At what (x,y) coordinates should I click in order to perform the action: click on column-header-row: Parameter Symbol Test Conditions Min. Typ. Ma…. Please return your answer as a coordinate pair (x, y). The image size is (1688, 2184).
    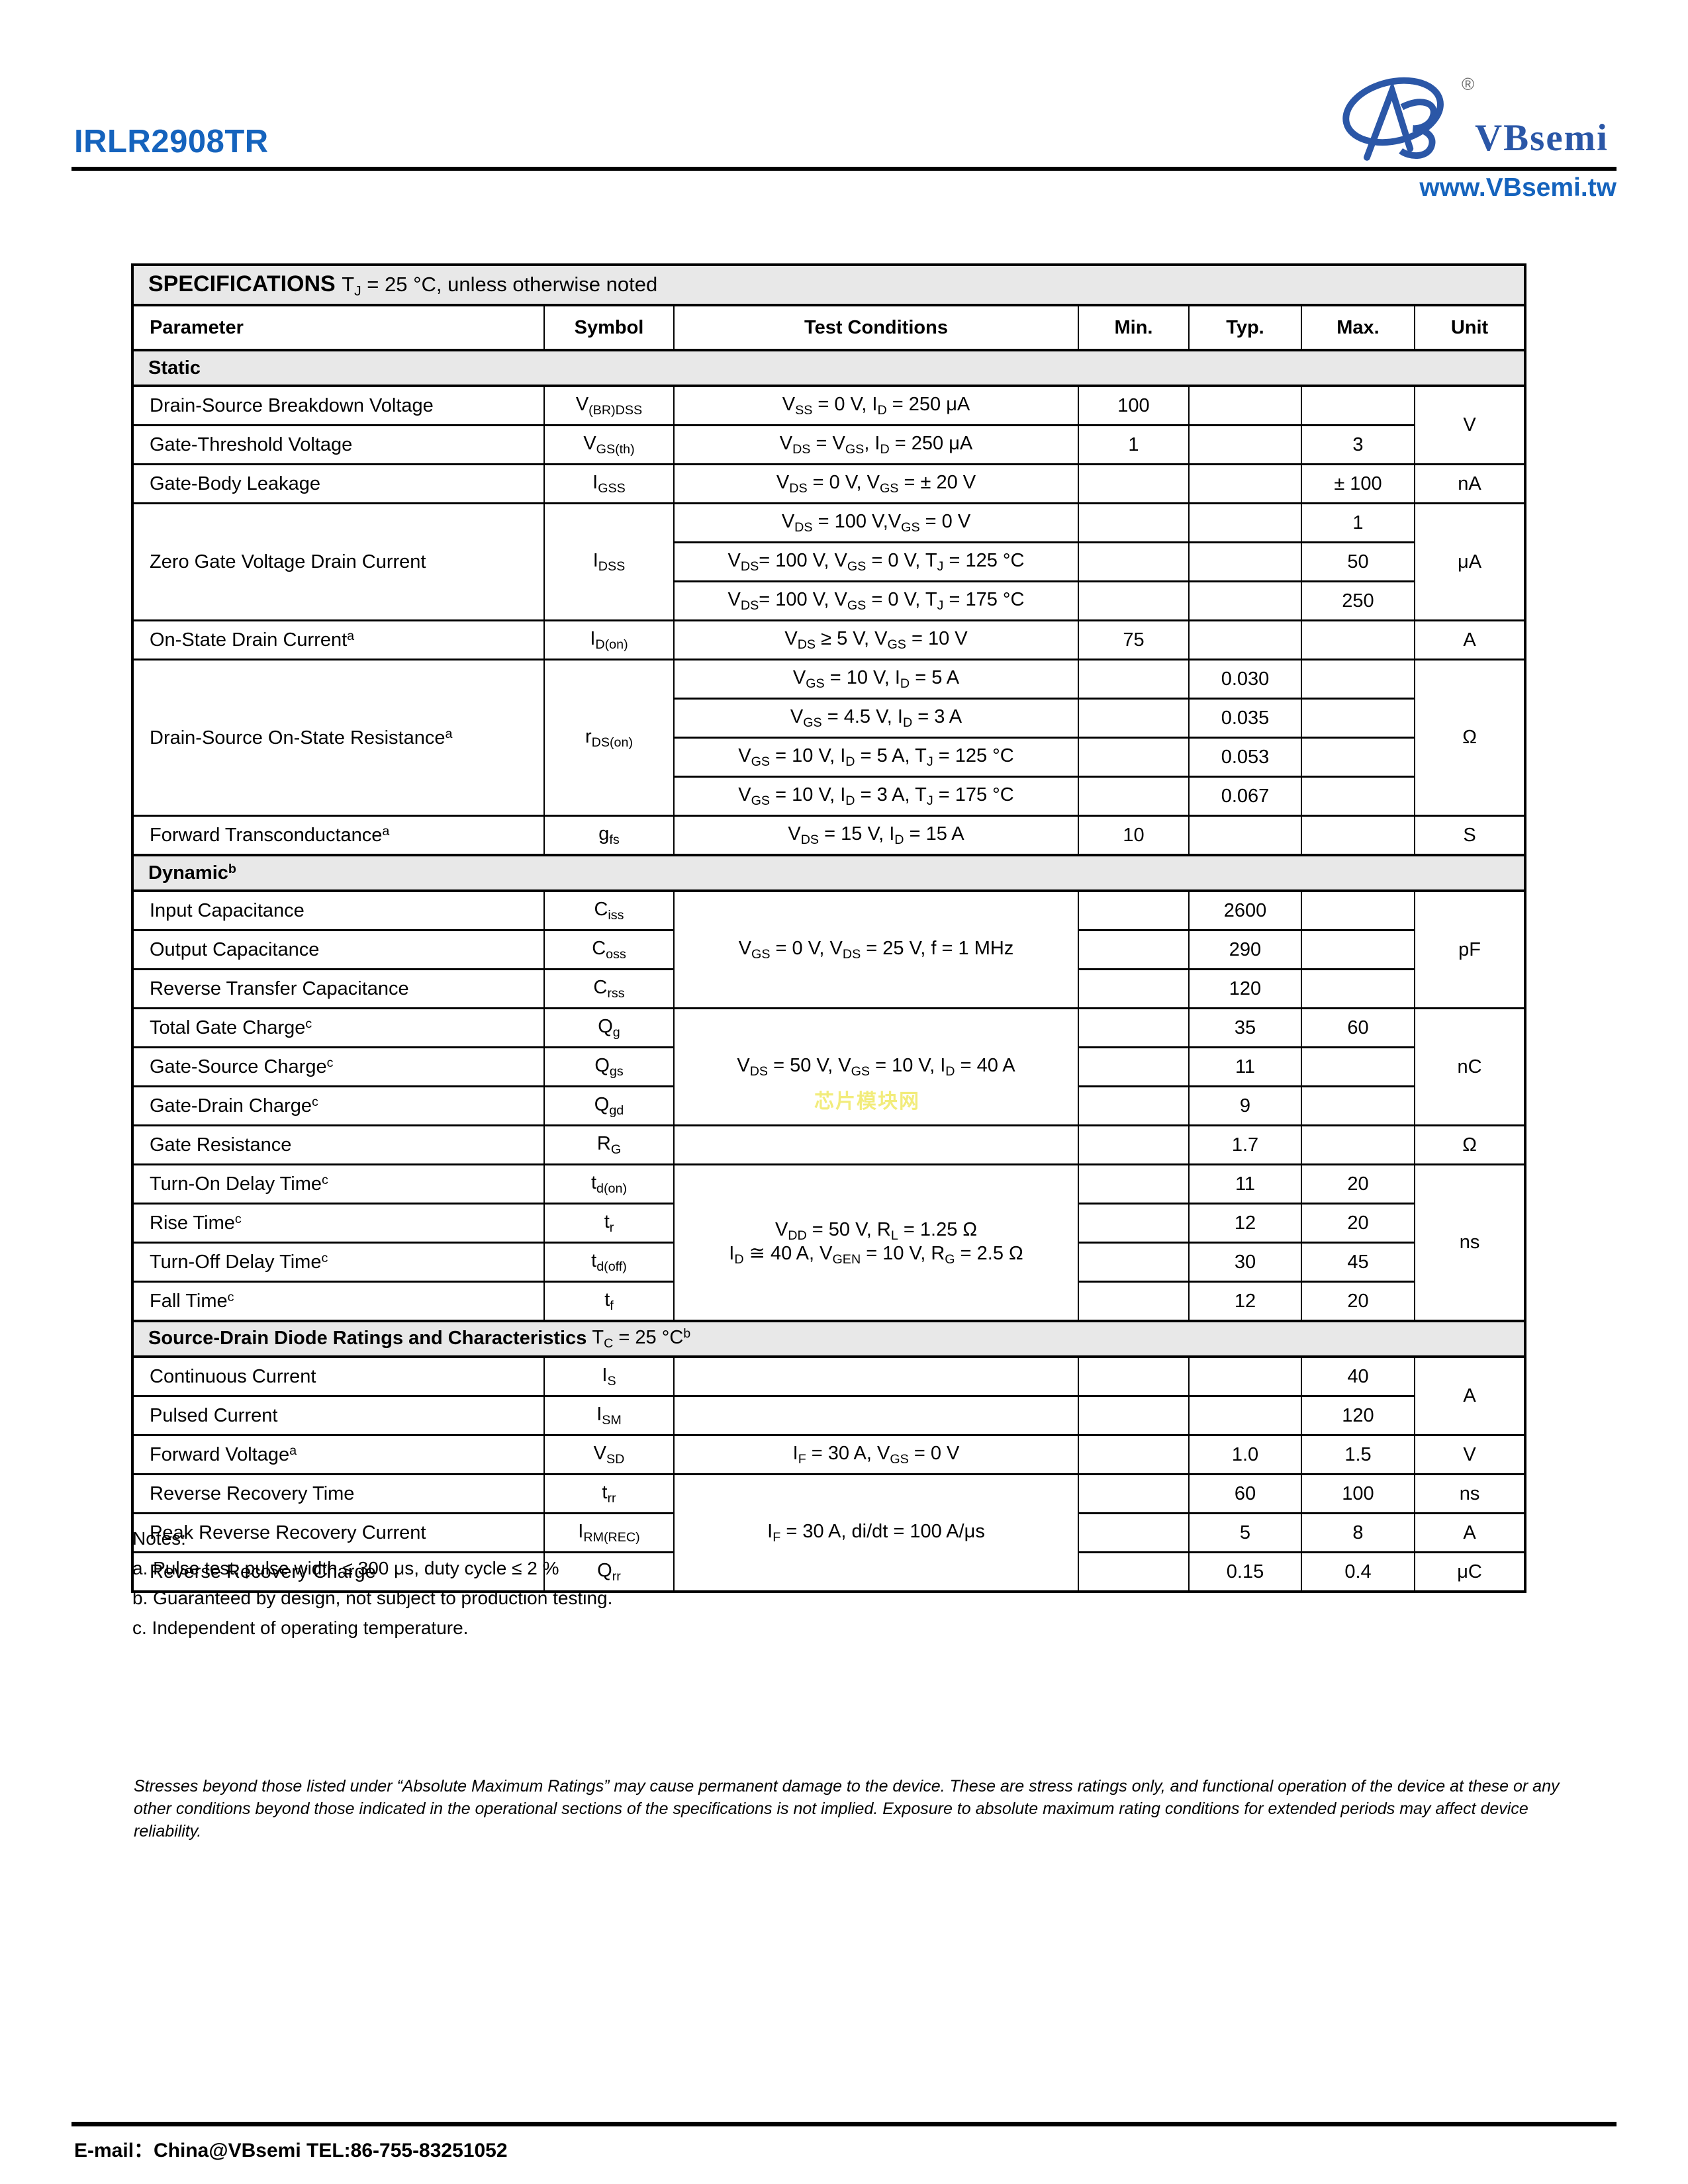
    Looking at the image, I should click on (829, 327).